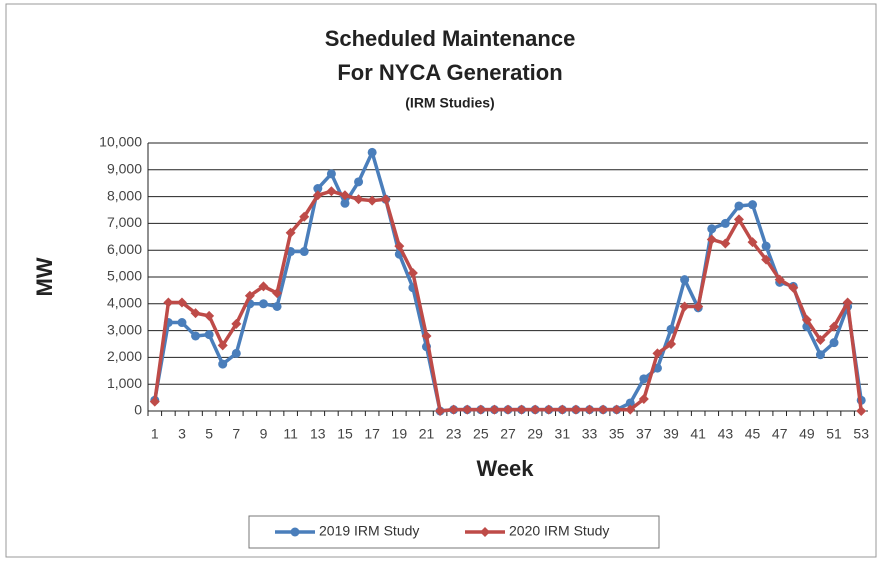 The image size is (882, 563). I want to click on x-tick-label: 15, so click(345, 434).